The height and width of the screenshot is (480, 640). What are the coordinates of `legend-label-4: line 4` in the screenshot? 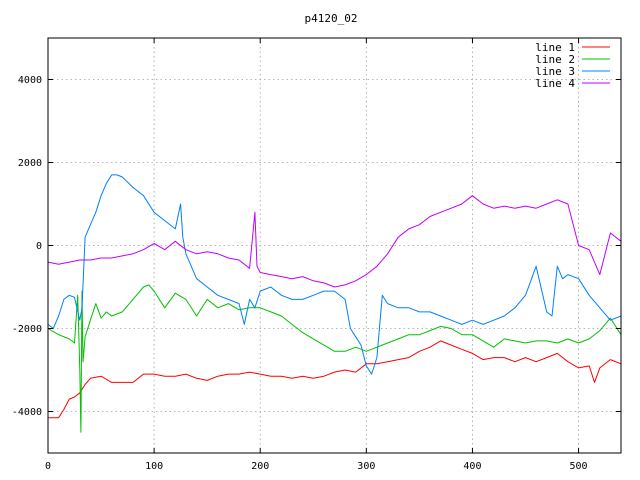 It's located at (555, 83).